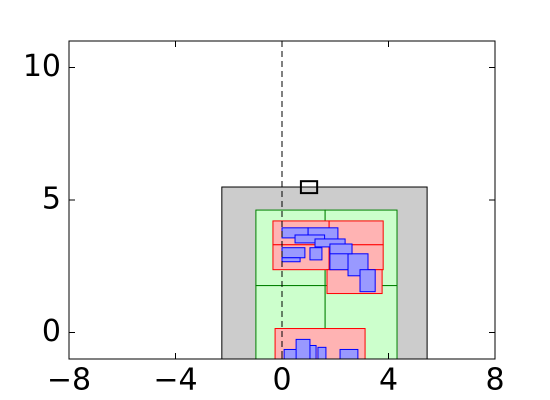 This screenshot has height=400, width=550. What do you see at coordinates (51, 331) in the screenshot?
I see `y-tick-label: 0` at bounding box center [51, 331].